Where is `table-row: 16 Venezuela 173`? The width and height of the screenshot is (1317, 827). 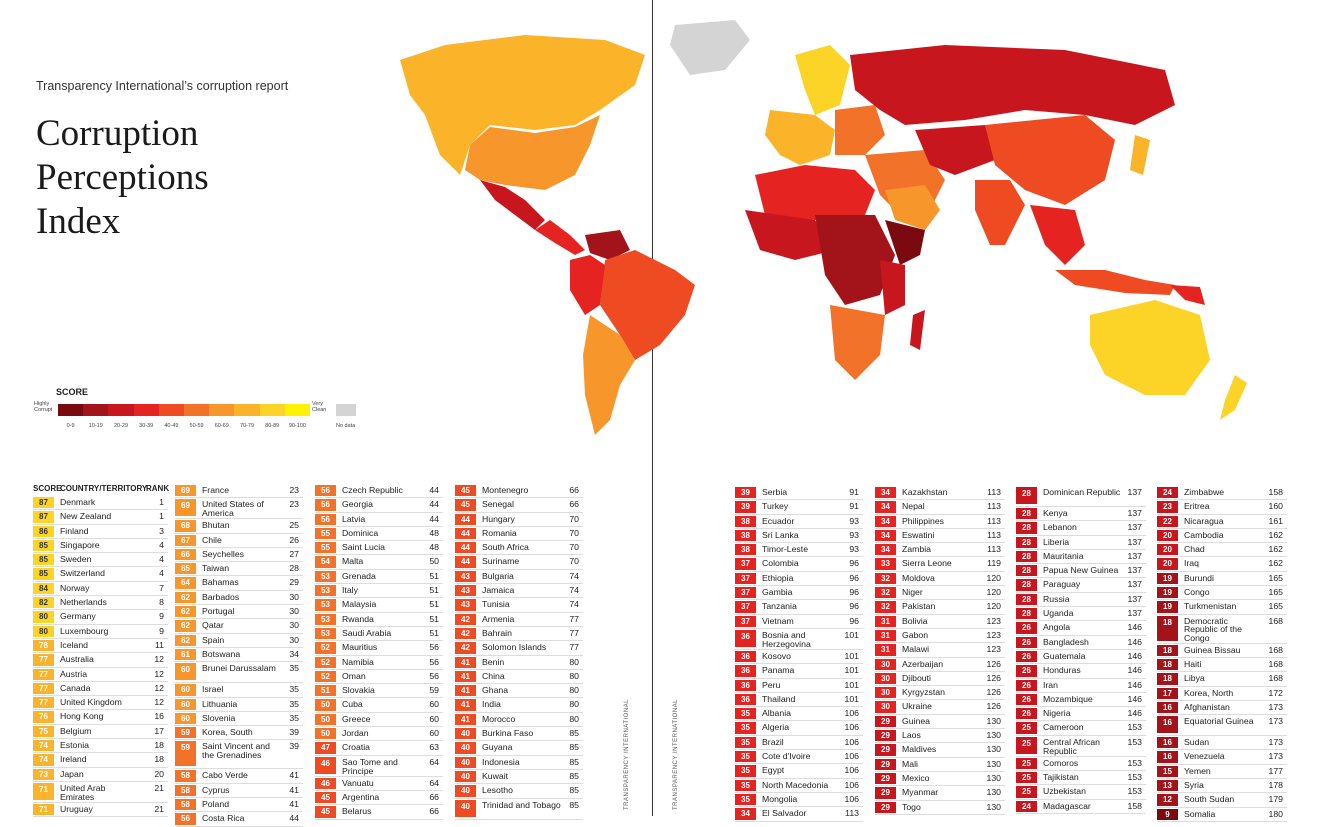
table-row: 16 Venezuela 173 is located at coordinates (1222, 757).